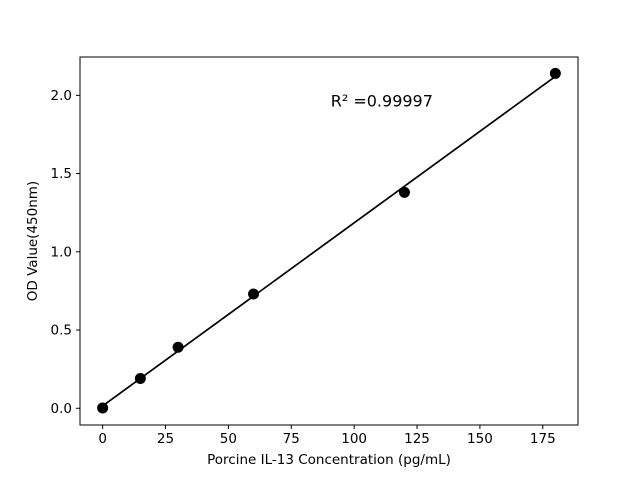  Describe the element at coordinates (61, 96) in the screenshot. I see `y-tick-label: 2.0` at that location.